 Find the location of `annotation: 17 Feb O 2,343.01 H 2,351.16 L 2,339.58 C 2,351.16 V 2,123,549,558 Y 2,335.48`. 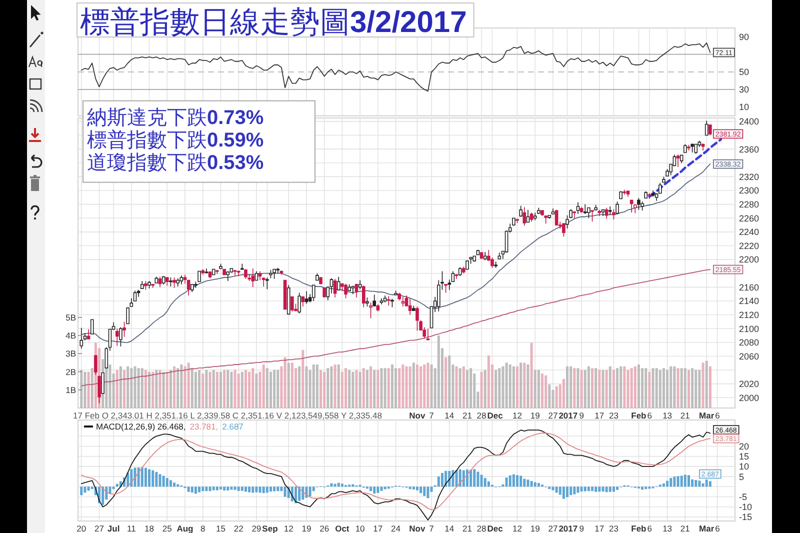

annotation: 17 Feb O 2,343.01 H 2,351.16 L 2,339.58 C 2,351.16 V 2,123,549,558 Y 2,335.48 is located at coordinates (227, 415).